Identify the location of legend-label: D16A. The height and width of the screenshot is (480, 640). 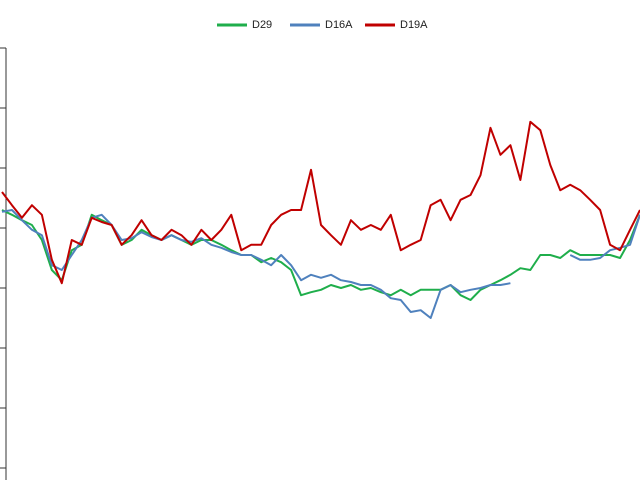
(339, 25).